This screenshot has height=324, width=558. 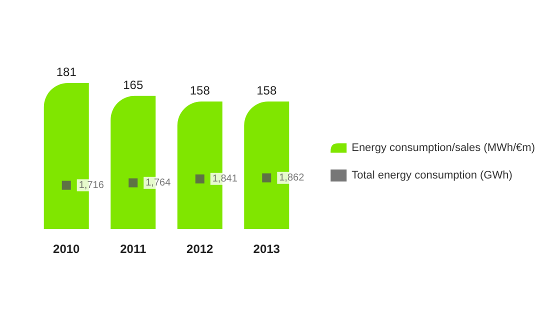 I want to click on data-label: 165, so click(x=133, y=85).